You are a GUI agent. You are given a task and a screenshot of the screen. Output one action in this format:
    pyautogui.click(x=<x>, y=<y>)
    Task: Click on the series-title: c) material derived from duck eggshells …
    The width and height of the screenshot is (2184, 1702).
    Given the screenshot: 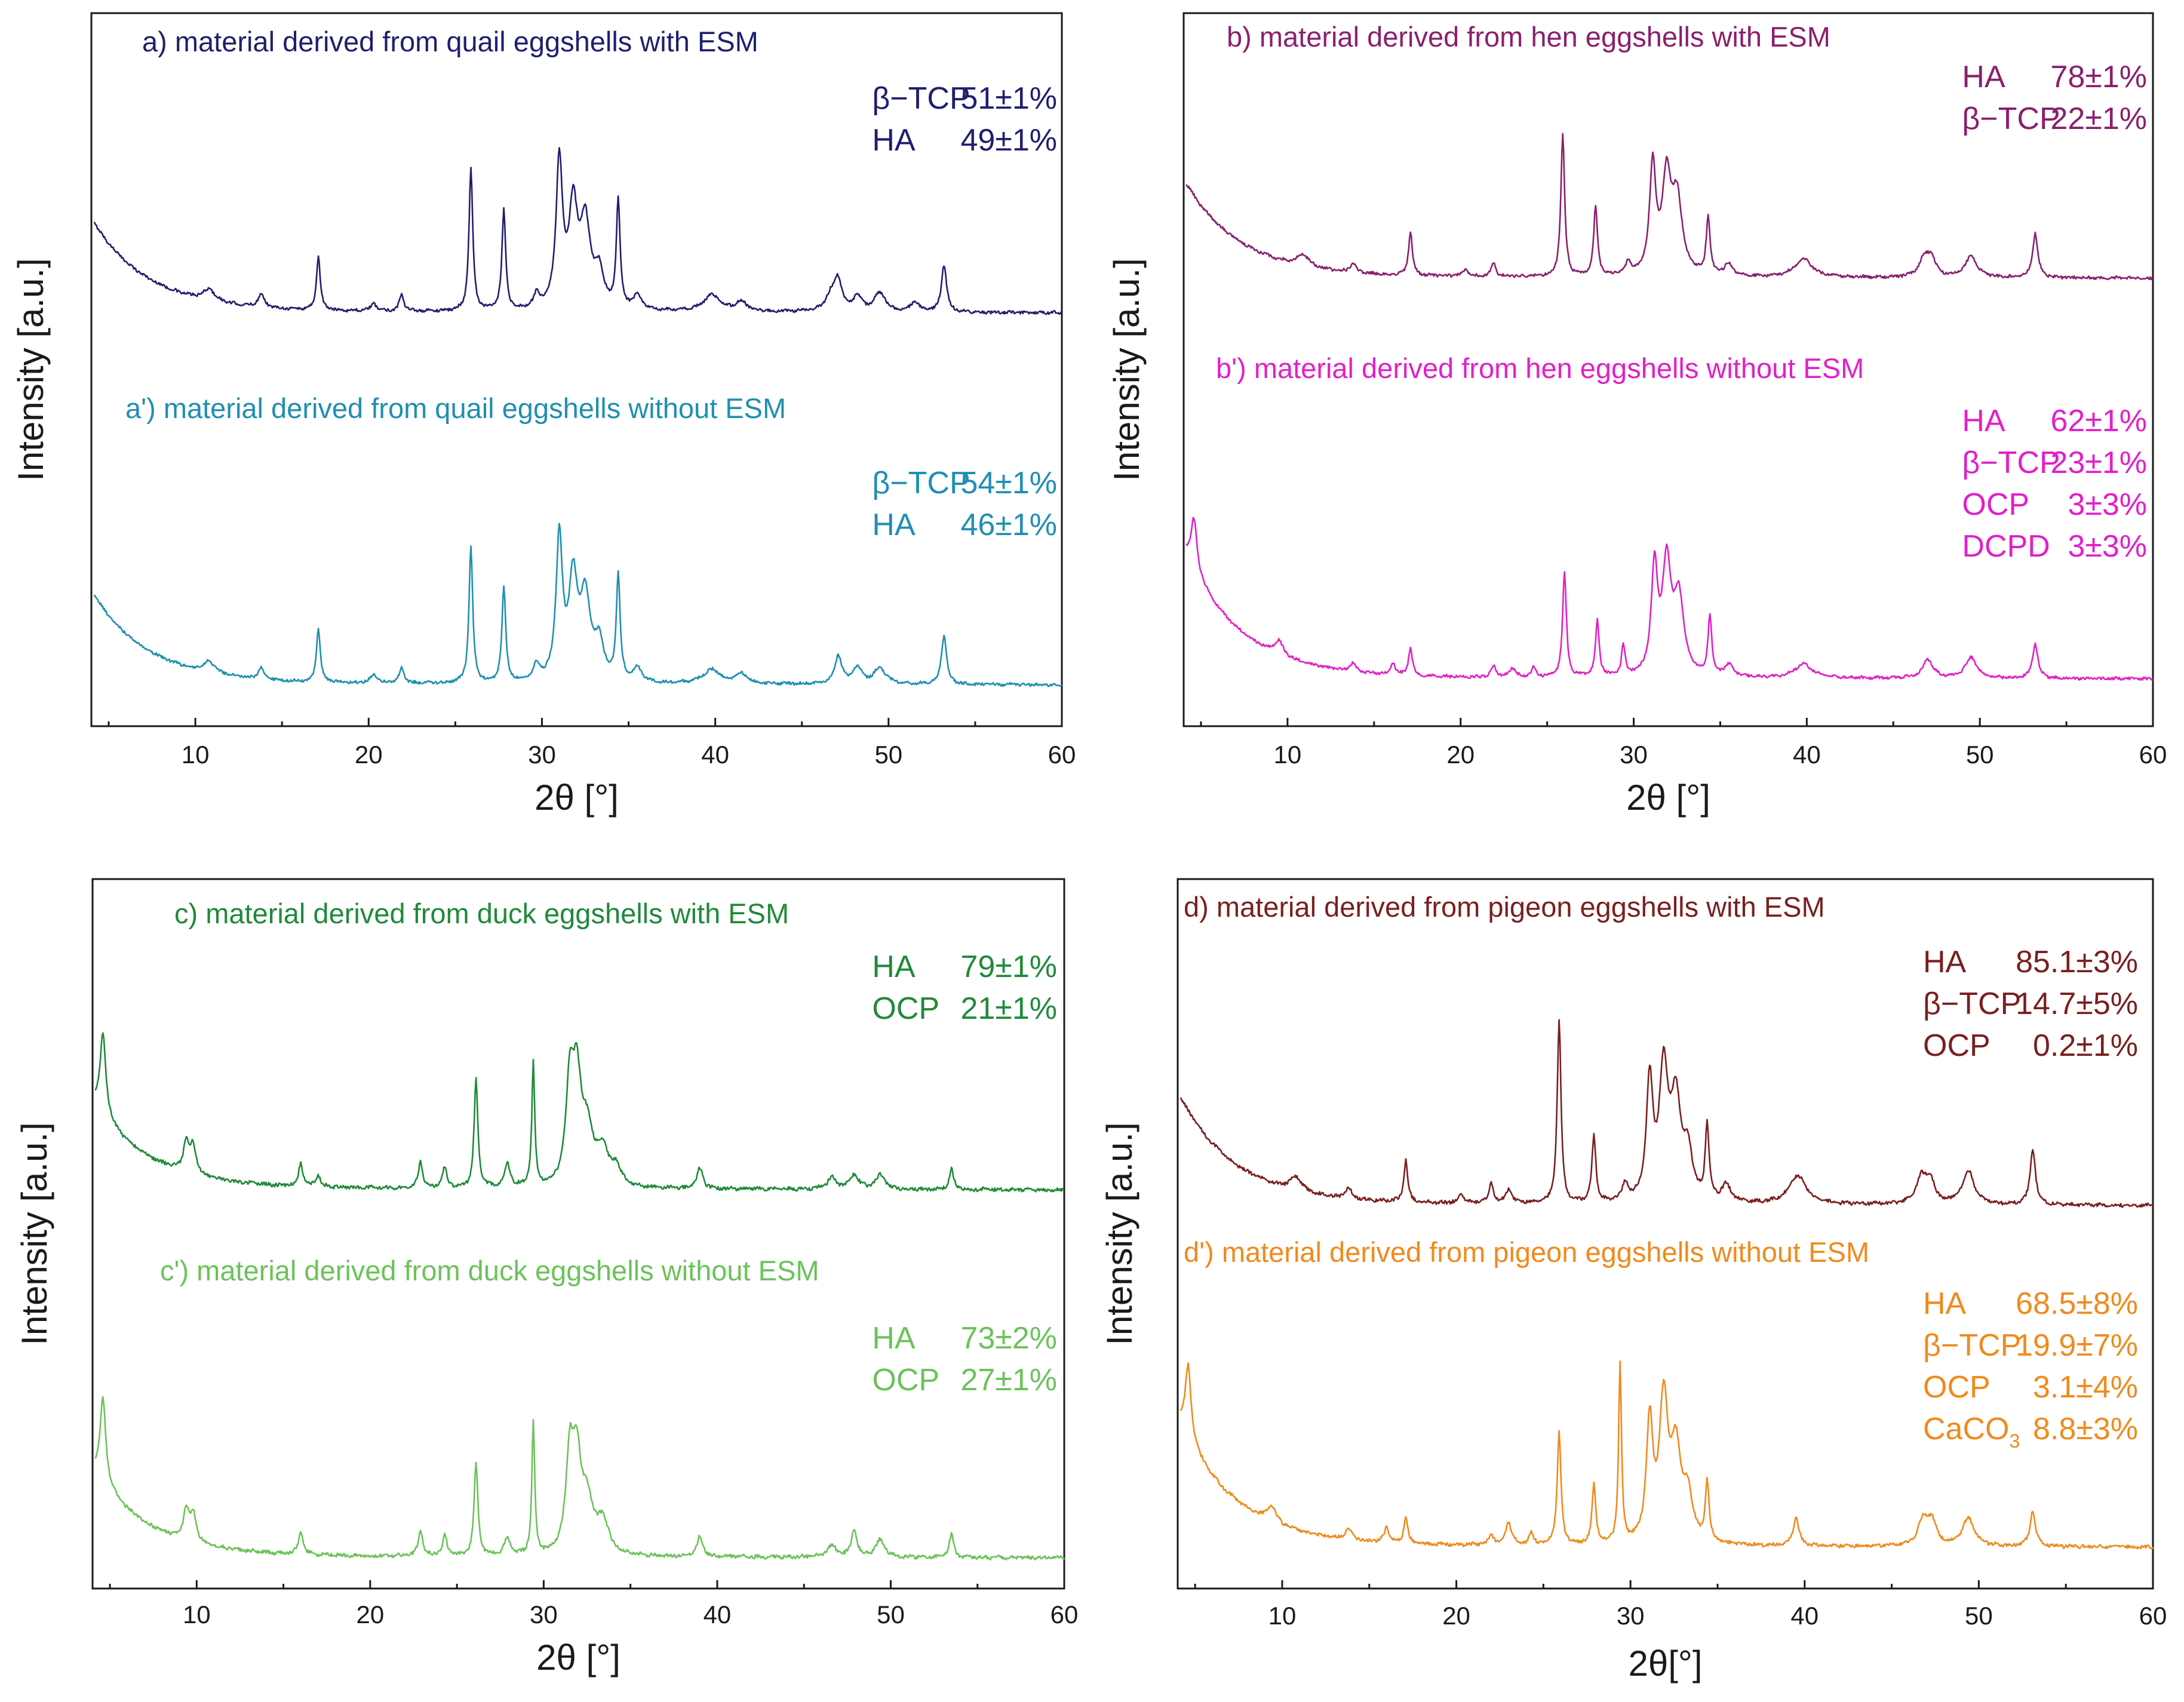 What is the action you would take?
    pyautogui.click(x=481, y=913)
    